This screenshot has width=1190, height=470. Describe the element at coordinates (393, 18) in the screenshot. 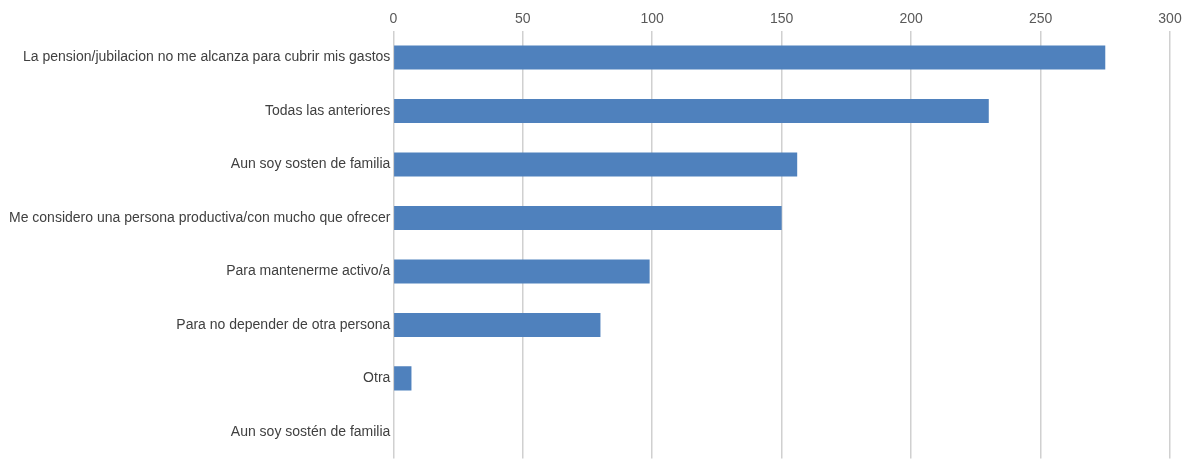

I see `x-tick-label: 0` at that location.